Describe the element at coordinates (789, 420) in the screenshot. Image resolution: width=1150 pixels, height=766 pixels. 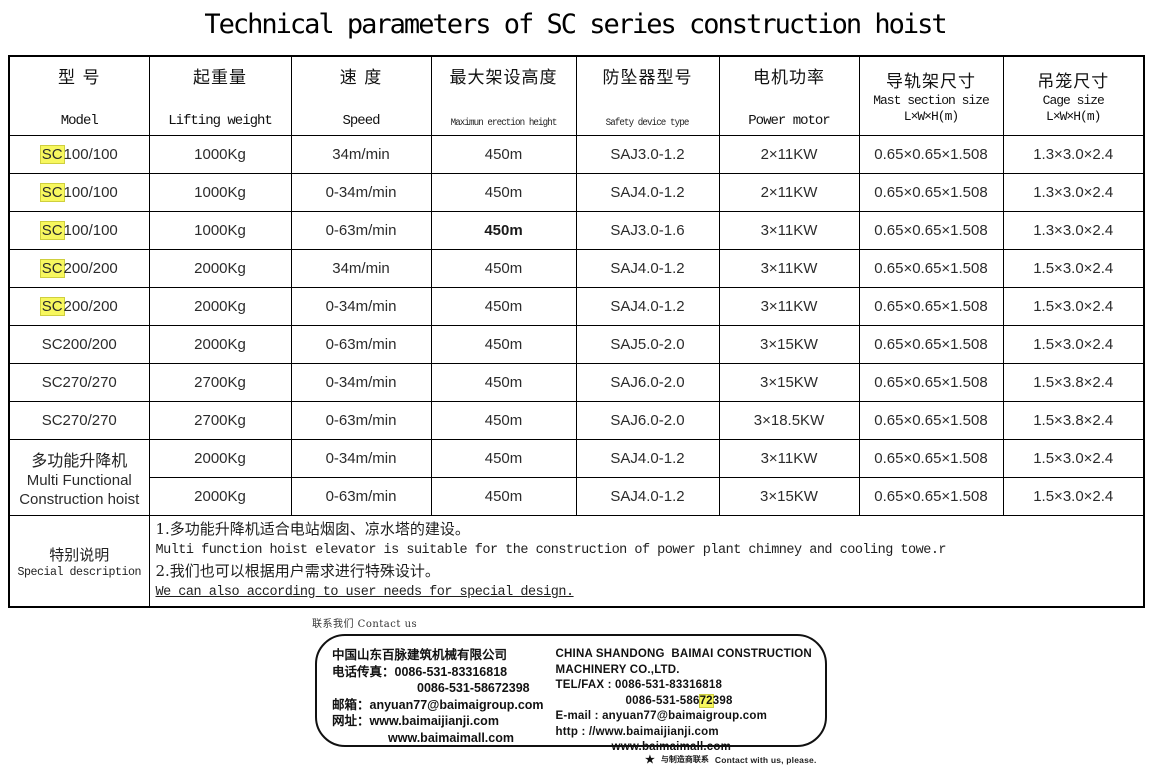
I see `cell-motor: 3×18.5KW` at that location.